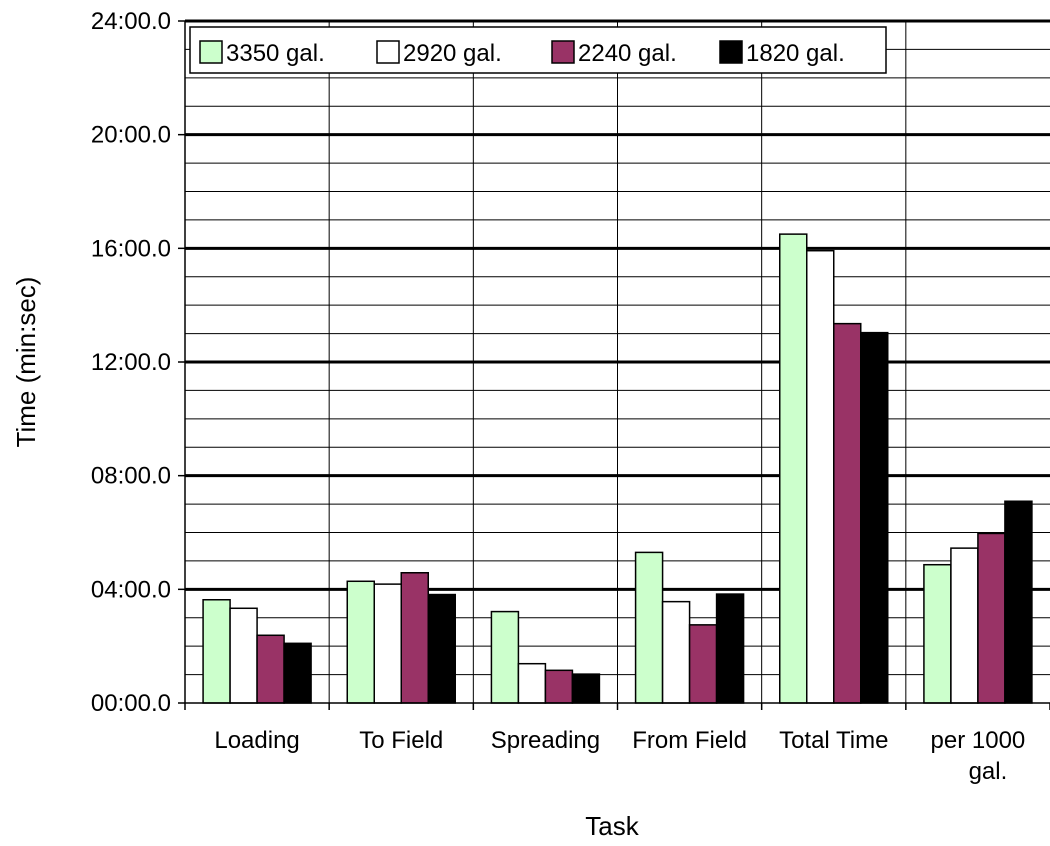 The image size is (1050, 846). Describe the element at coordinates (26, 362) in the screenshot. I see `y-axis-title: Time (min:sec)` at that location.